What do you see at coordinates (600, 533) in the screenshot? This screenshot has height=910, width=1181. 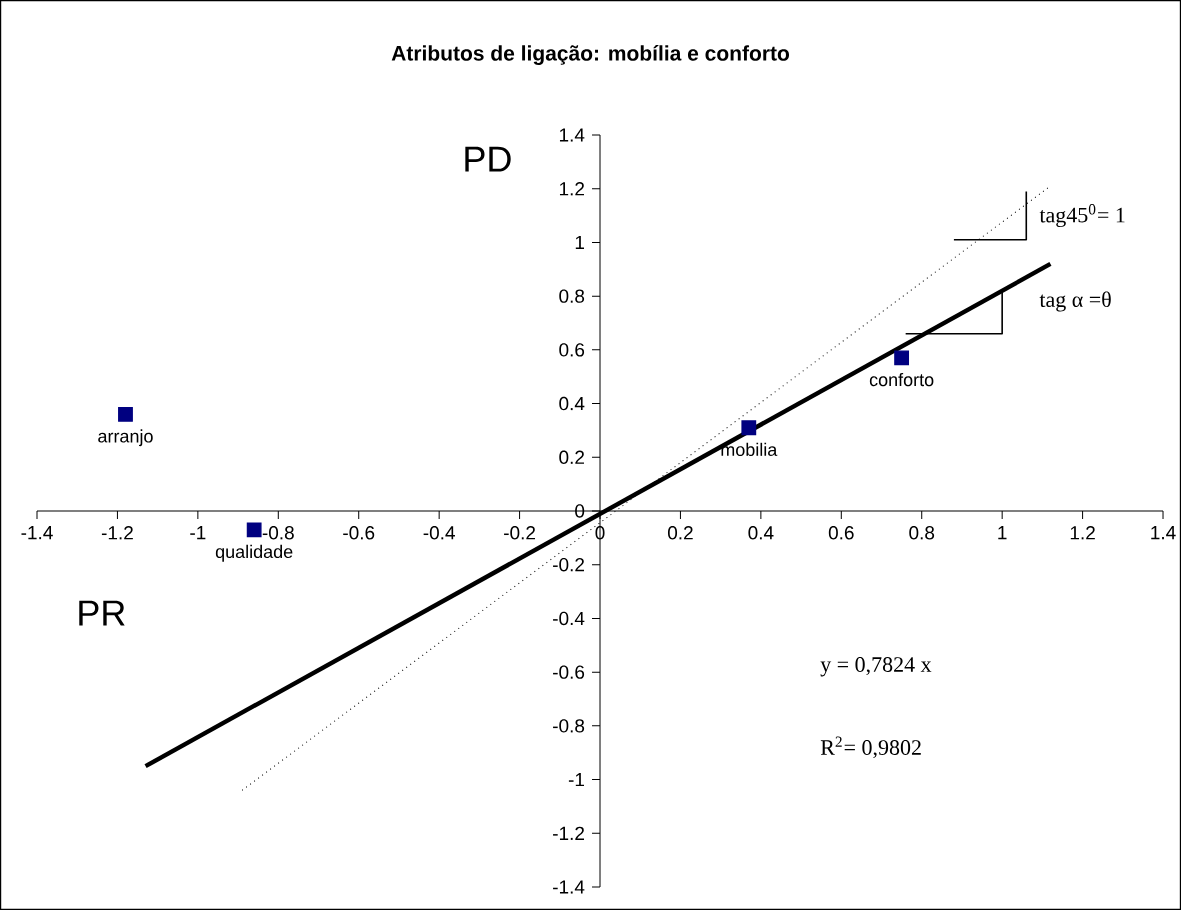 I see `x-tick-label: 0` at bounding box center [600, 533].